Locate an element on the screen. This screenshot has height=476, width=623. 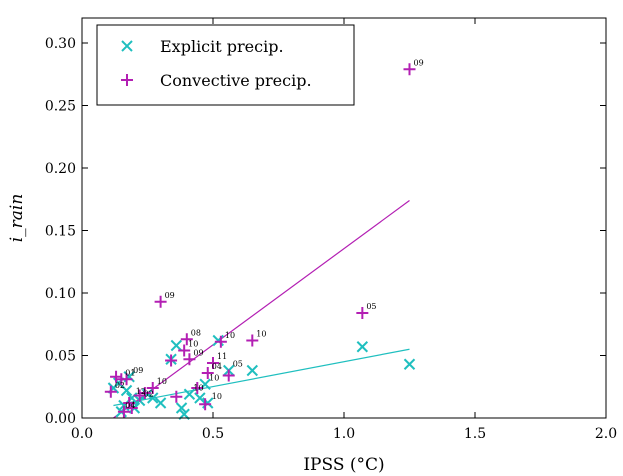
y-tick-label: 0.25 is located at coordinates (60, 107).